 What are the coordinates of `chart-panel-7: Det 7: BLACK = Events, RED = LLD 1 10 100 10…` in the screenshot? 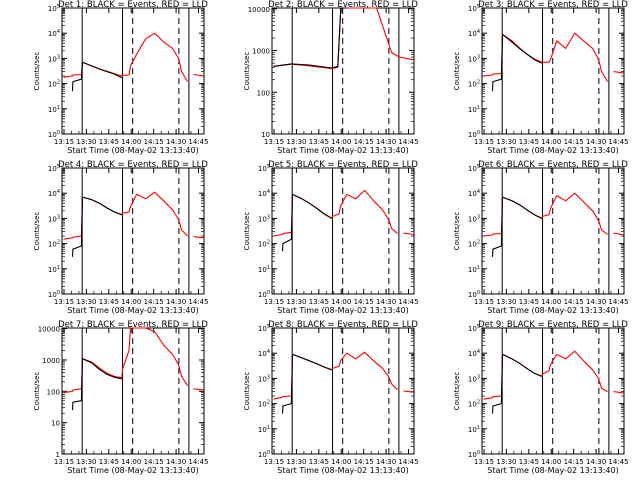 It's located at (121, 397).